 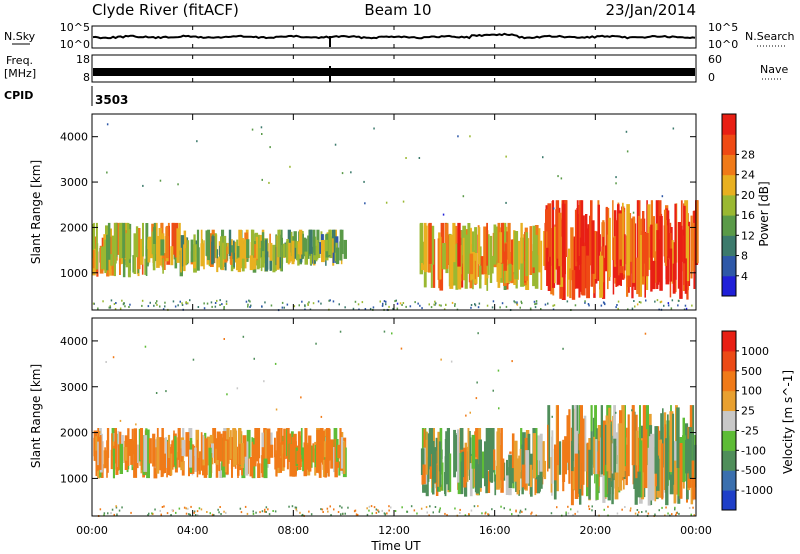 I want to click on colorbar-frame, so click(x=729, y=205).